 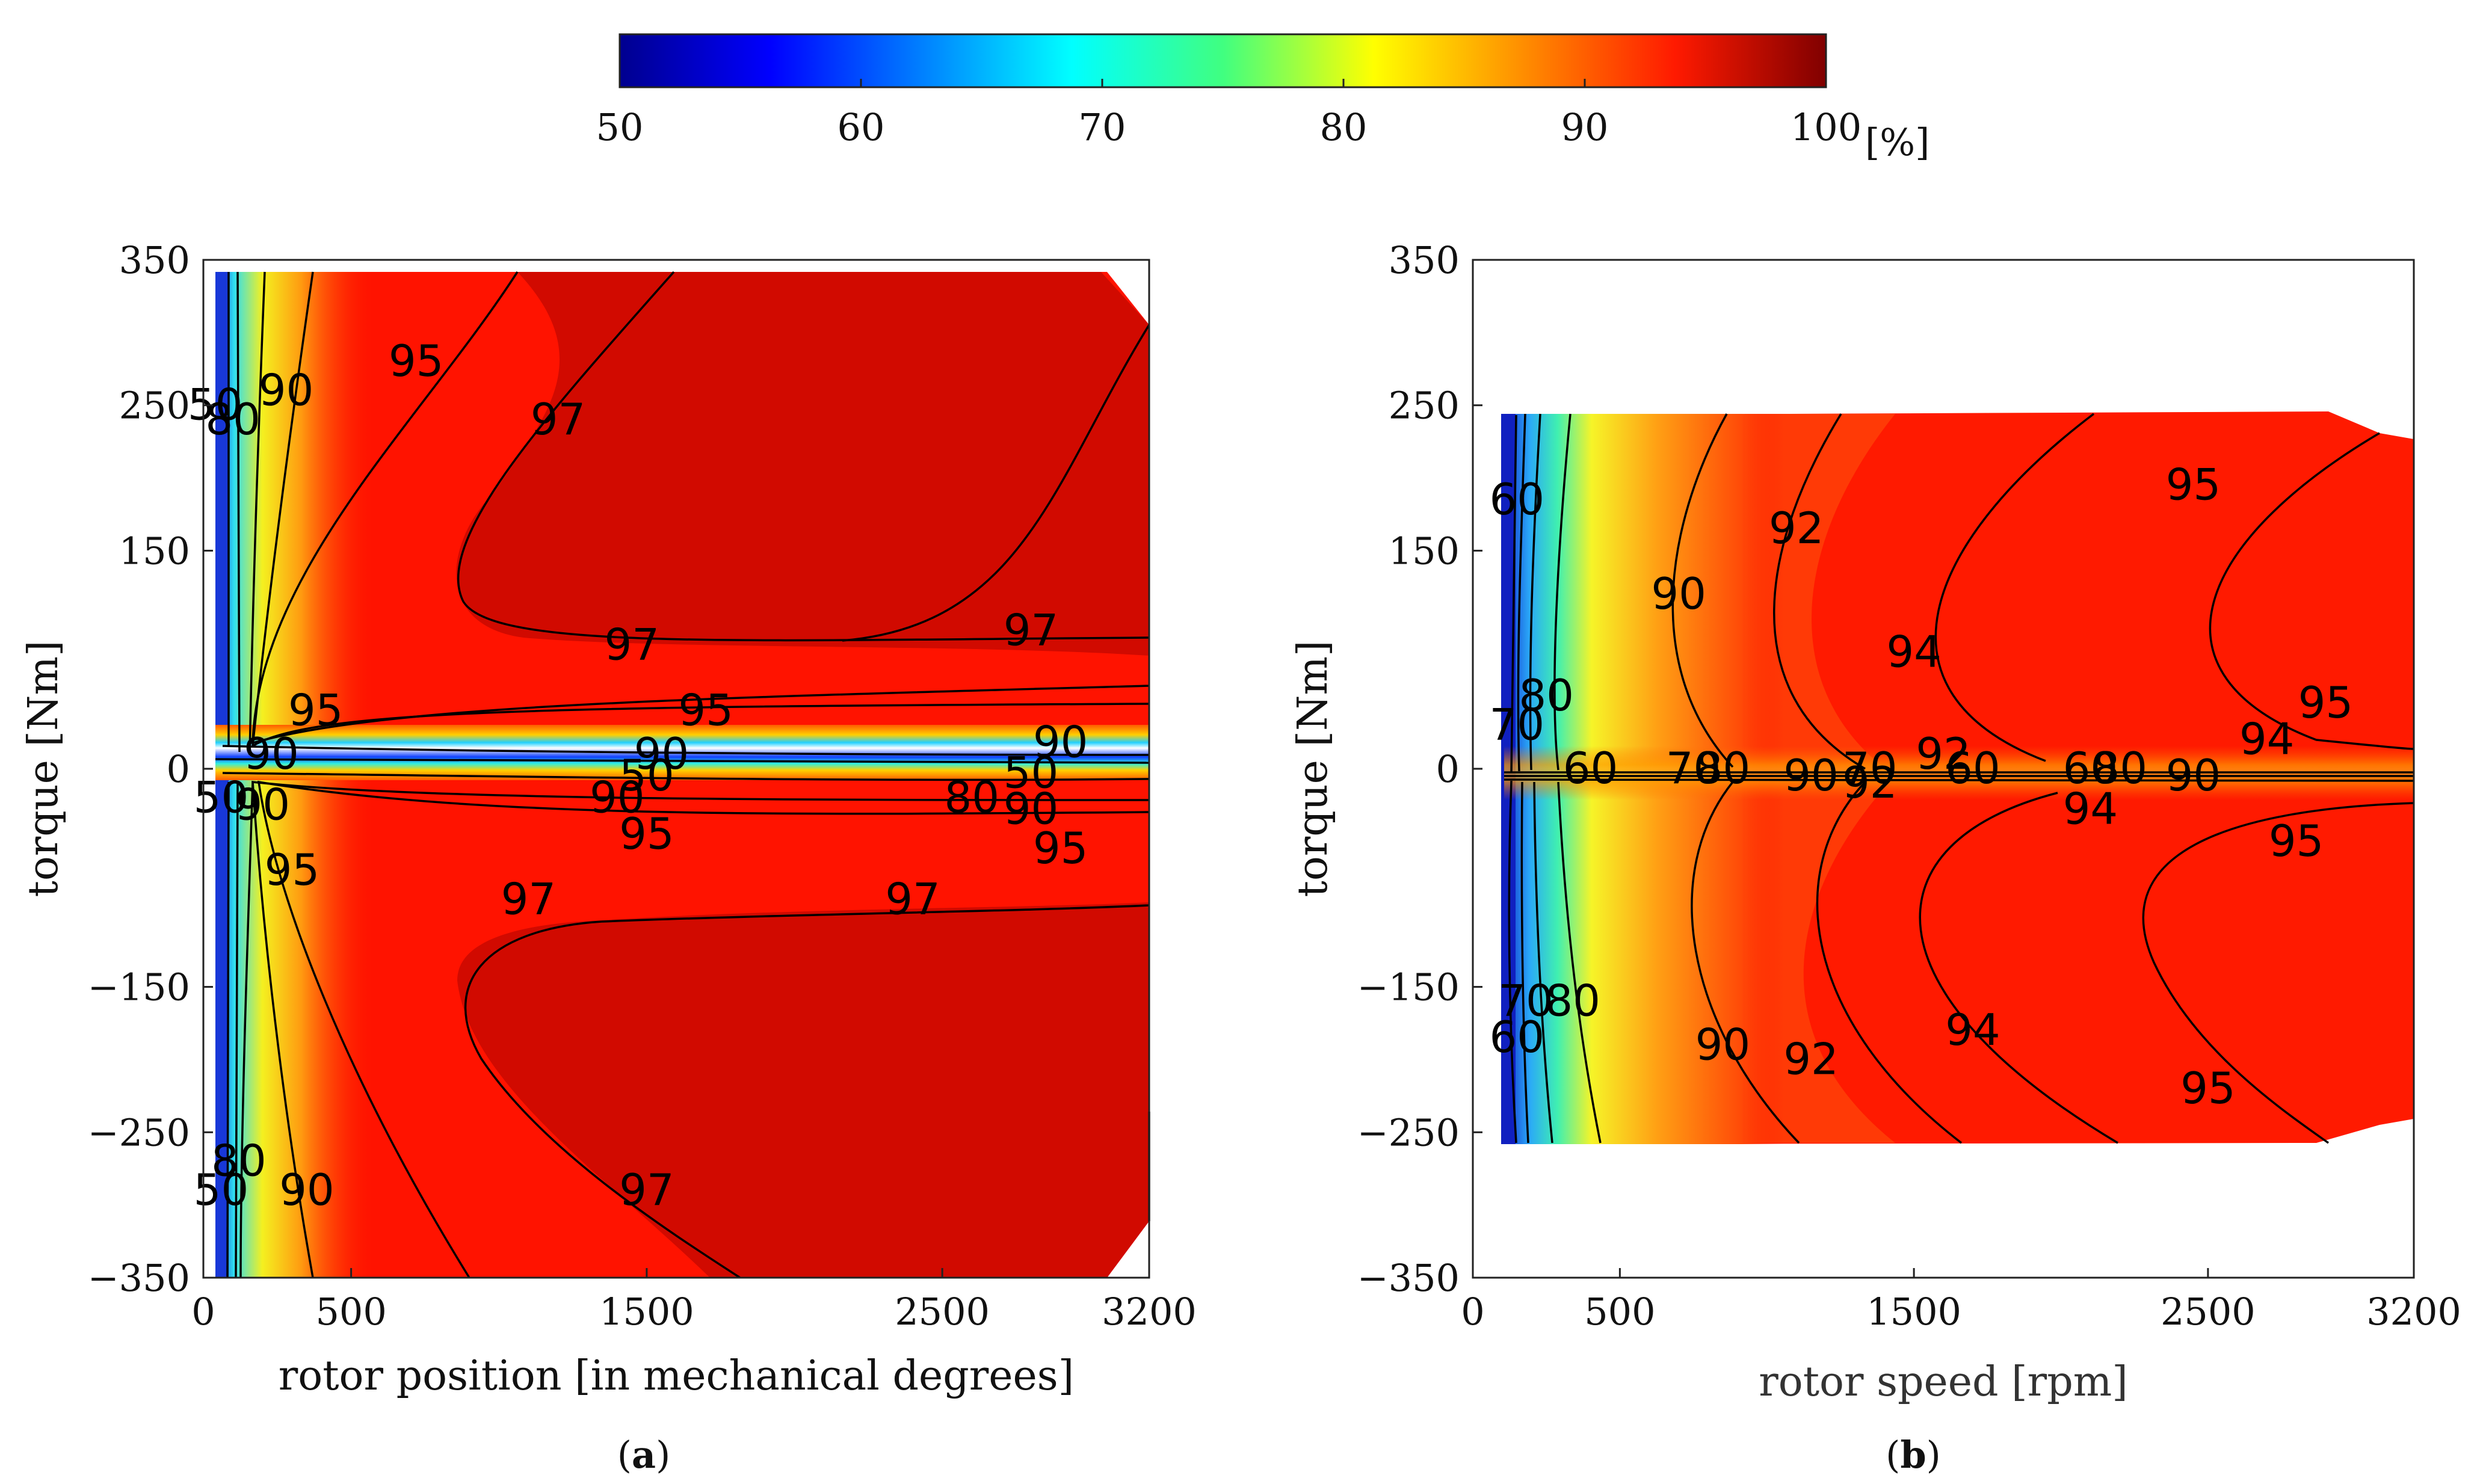 I want to click on colorbar-tick-label: 50, so click(x=620, y=127).